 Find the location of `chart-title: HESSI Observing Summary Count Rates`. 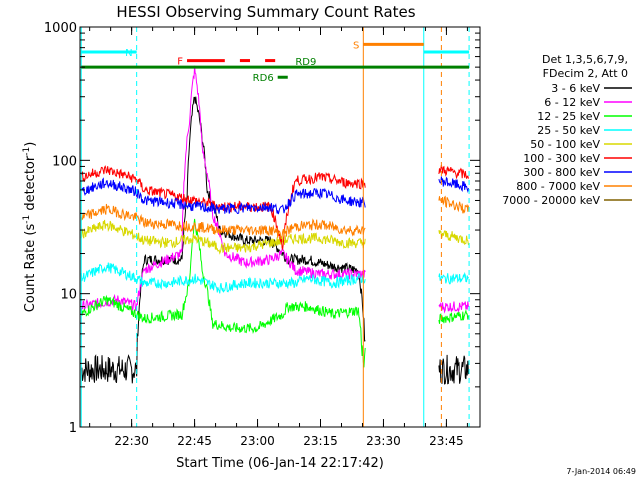

chart-title: HESSI Observing Summary Count Rates is located at coordinates (265, 12).